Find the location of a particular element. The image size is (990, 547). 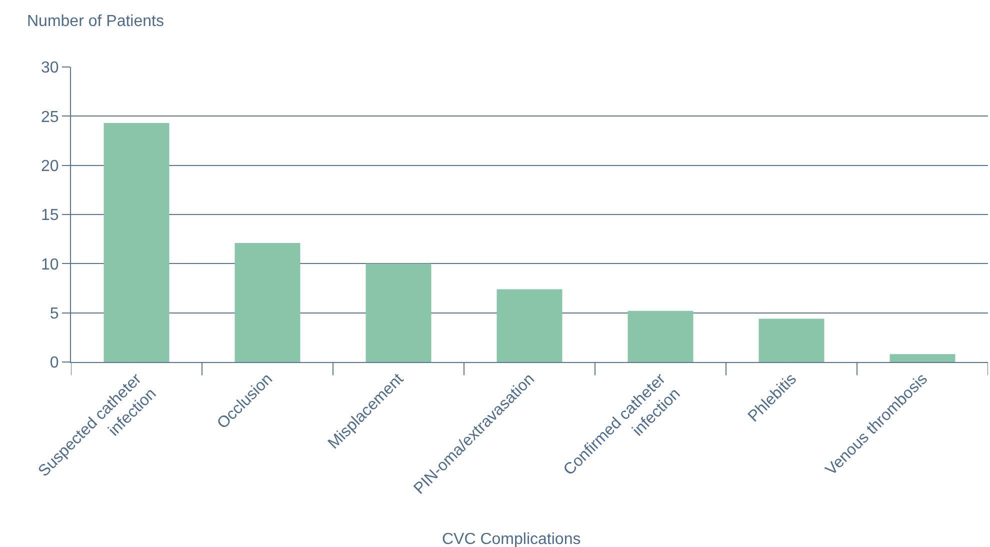

y-tick-label: 15 is located at coordinates (50, 215).